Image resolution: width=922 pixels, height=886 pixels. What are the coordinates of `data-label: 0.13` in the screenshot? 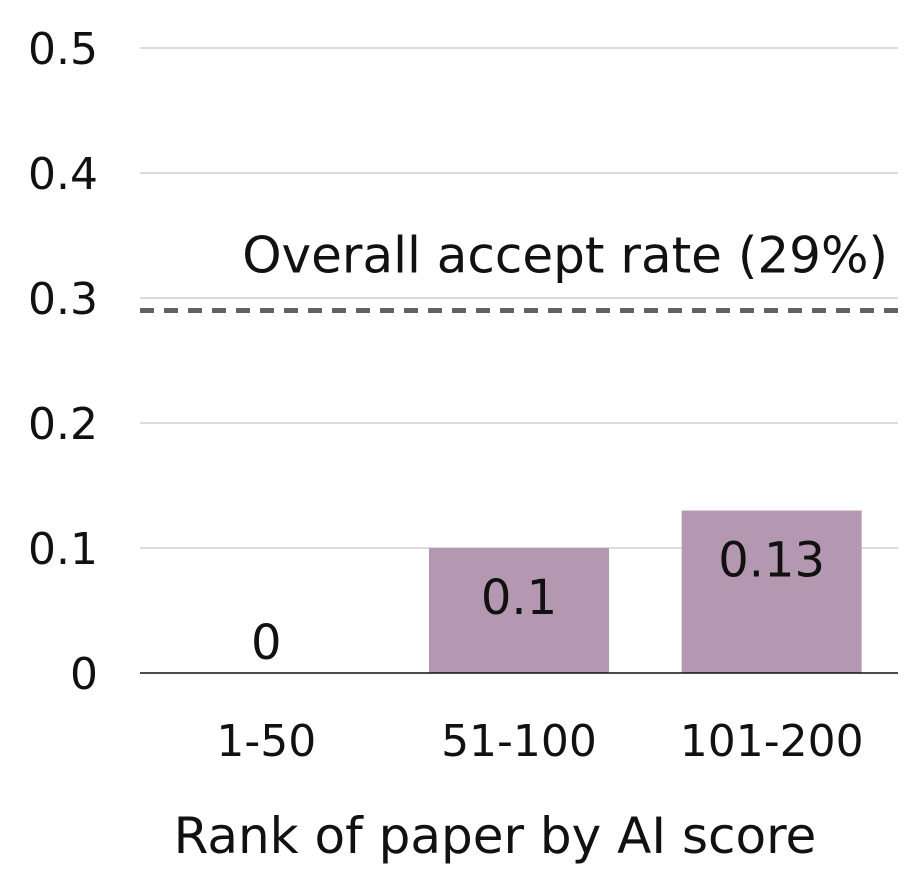 It's located at (771, 561).